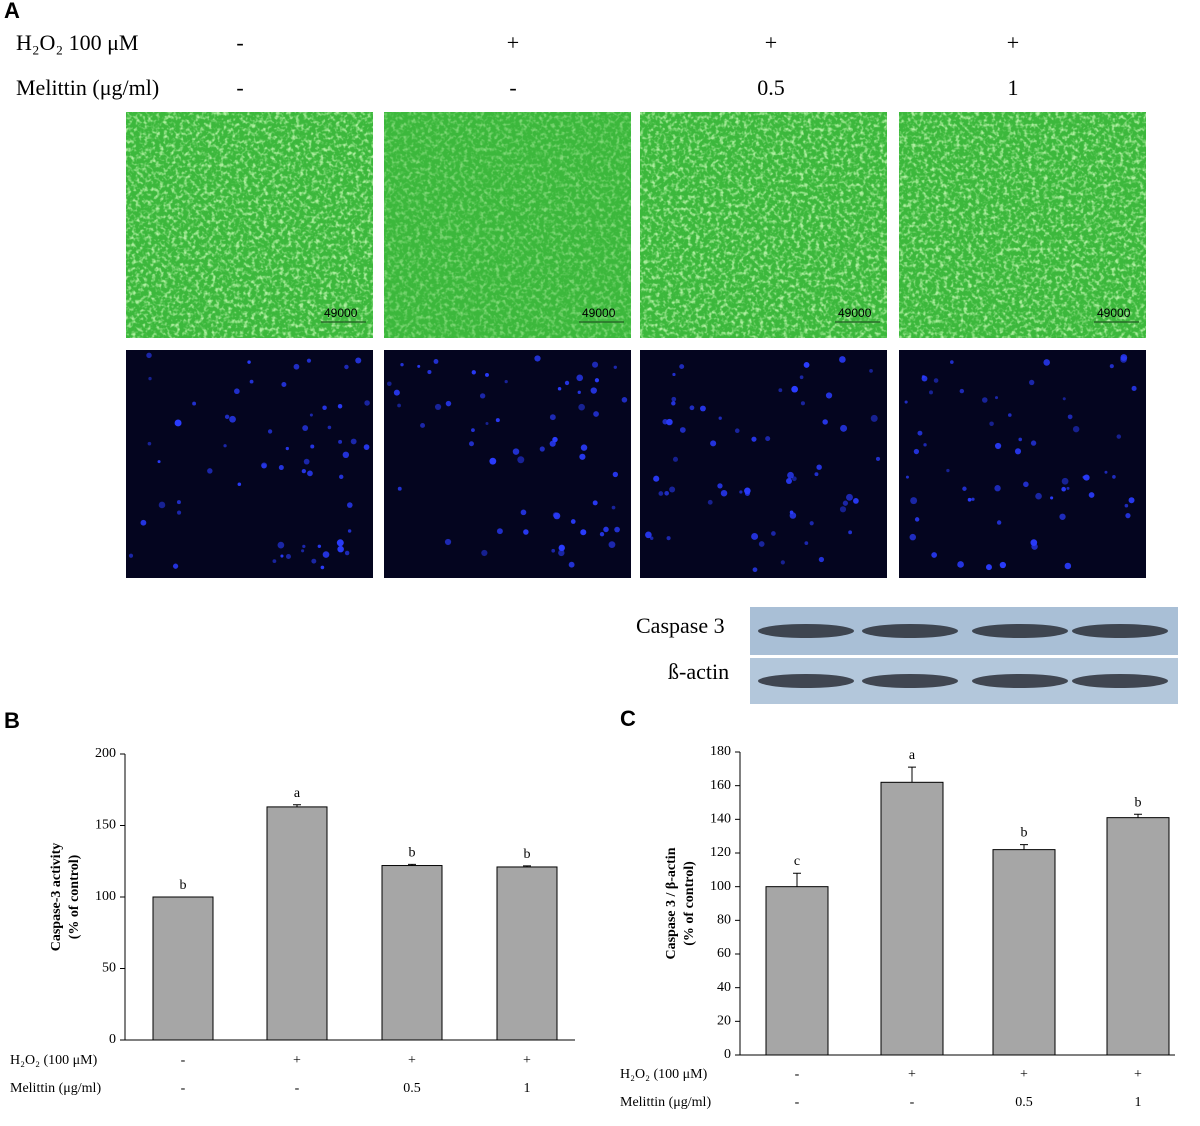  Describe the element at coordinates (1013, 87) in the screenshot. I see `condition-value: 1` at that location.